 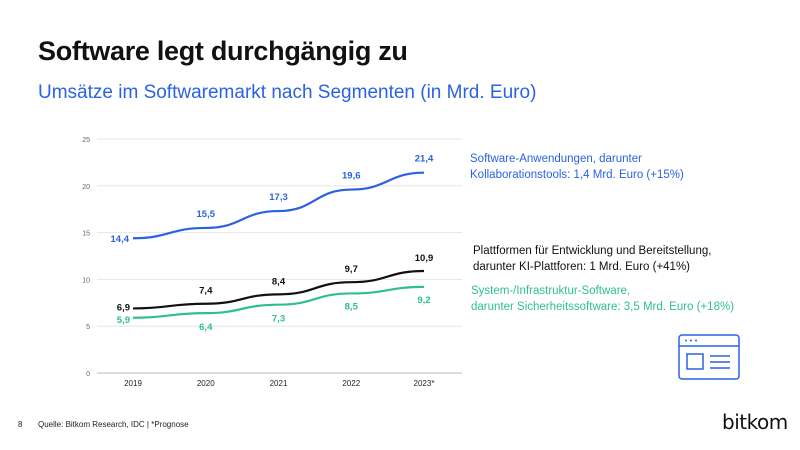 I want to click on data-label: 19,6, so click(x=351, y=176).